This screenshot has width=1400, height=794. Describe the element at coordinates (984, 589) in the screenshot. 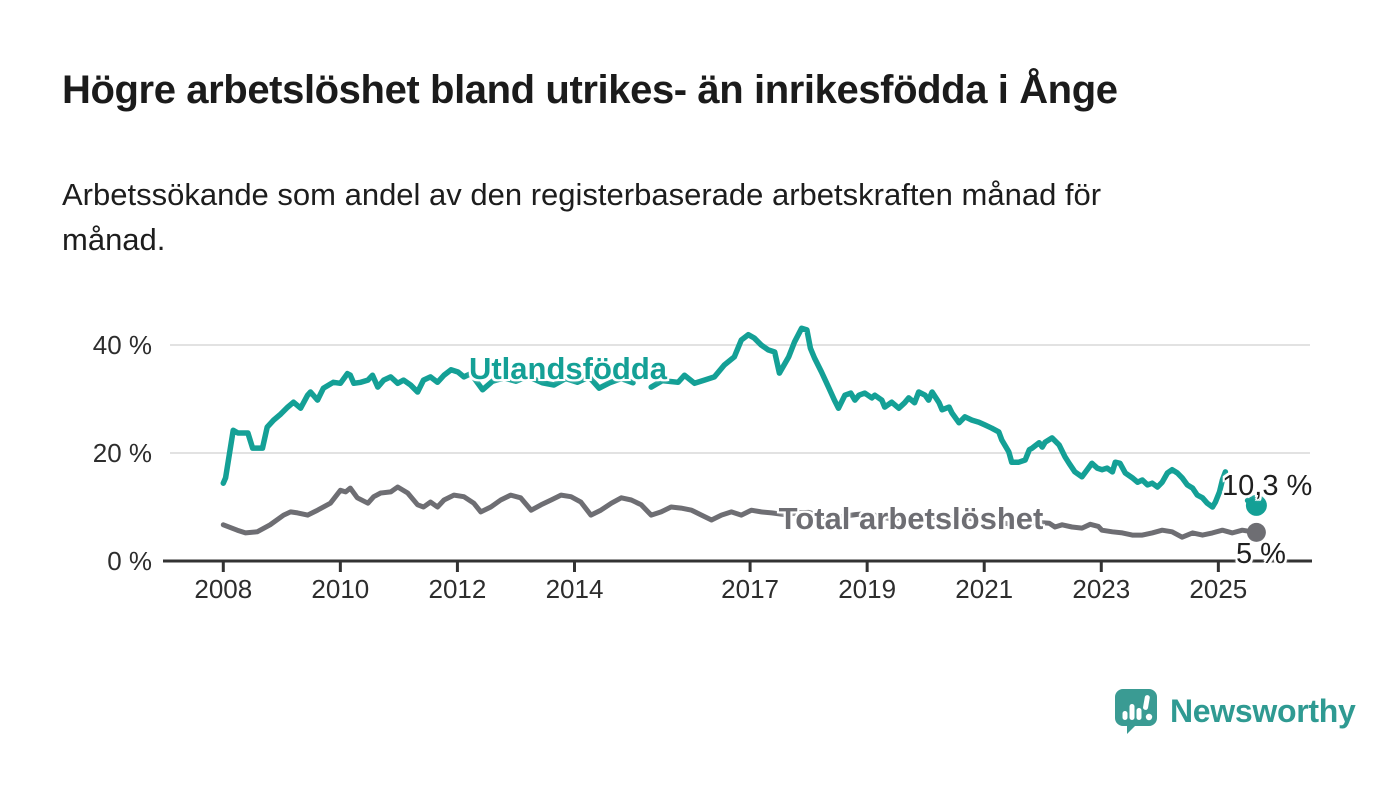

I see `x-tick-label: 2021` at that location.